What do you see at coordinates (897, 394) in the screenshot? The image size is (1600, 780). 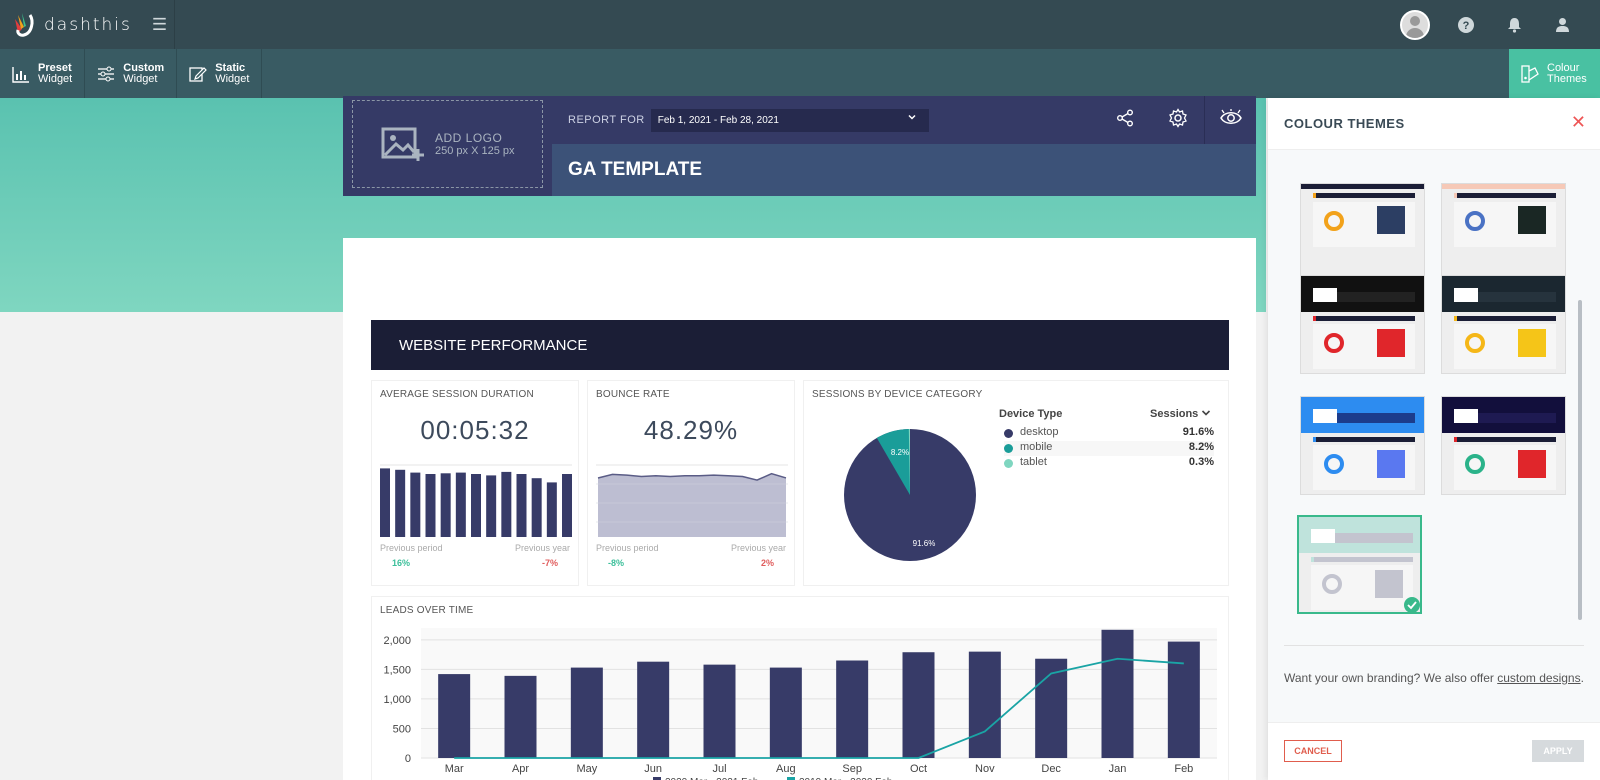 I see `widget-title: SESSIONS BY DEVICE CATEGORY` at bounding box center [897, 394].